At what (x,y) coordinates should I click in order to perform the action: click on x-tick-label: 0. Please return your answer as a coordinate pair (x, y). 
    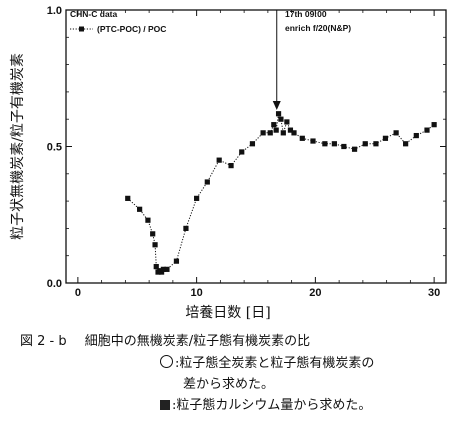
    Looking at the image, I should click on (78, 293).